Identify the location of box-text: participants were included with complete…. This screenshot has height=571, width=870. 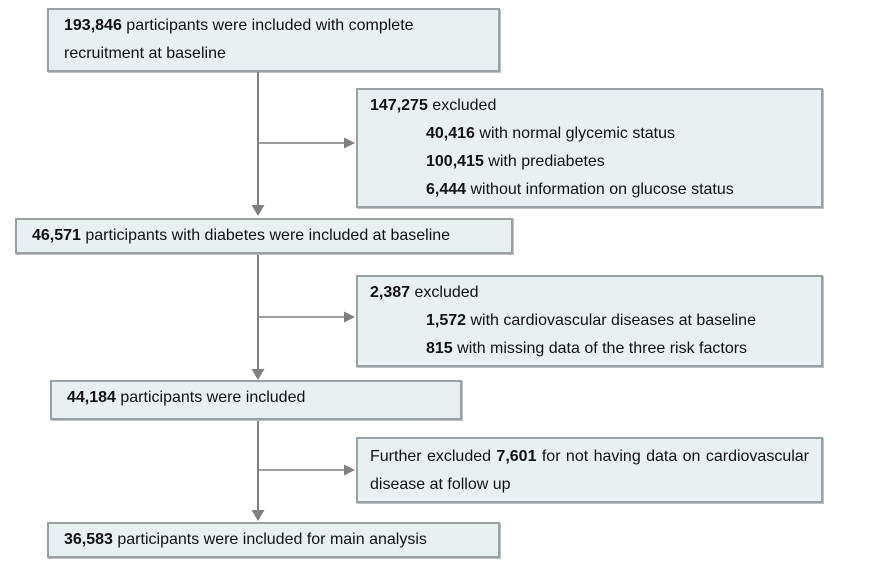
(239, 39).